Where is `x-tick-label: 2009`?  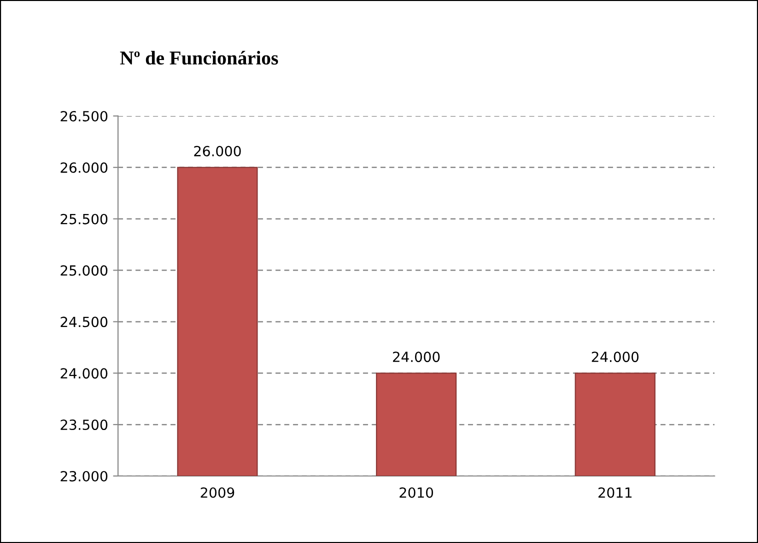 x-tick-label: 2009 is located at coordinates (217, 492).